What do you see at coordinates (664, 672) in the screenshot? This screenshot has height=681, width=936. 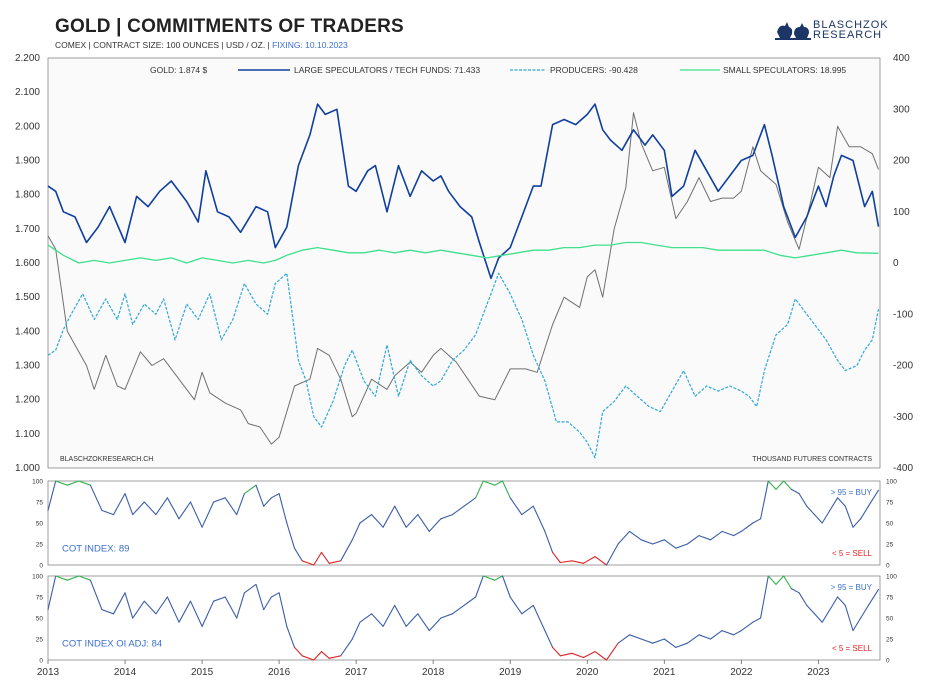 I see `x-axis-year-label: 2021` at bounding box center [664, 672].